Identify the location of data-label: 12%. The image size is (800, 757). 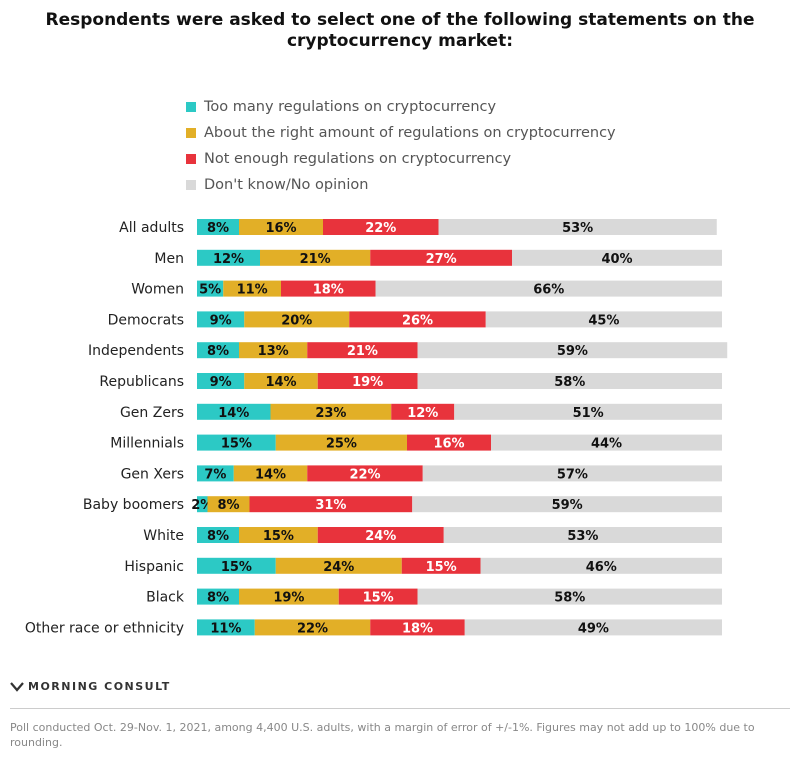
(422, 413).